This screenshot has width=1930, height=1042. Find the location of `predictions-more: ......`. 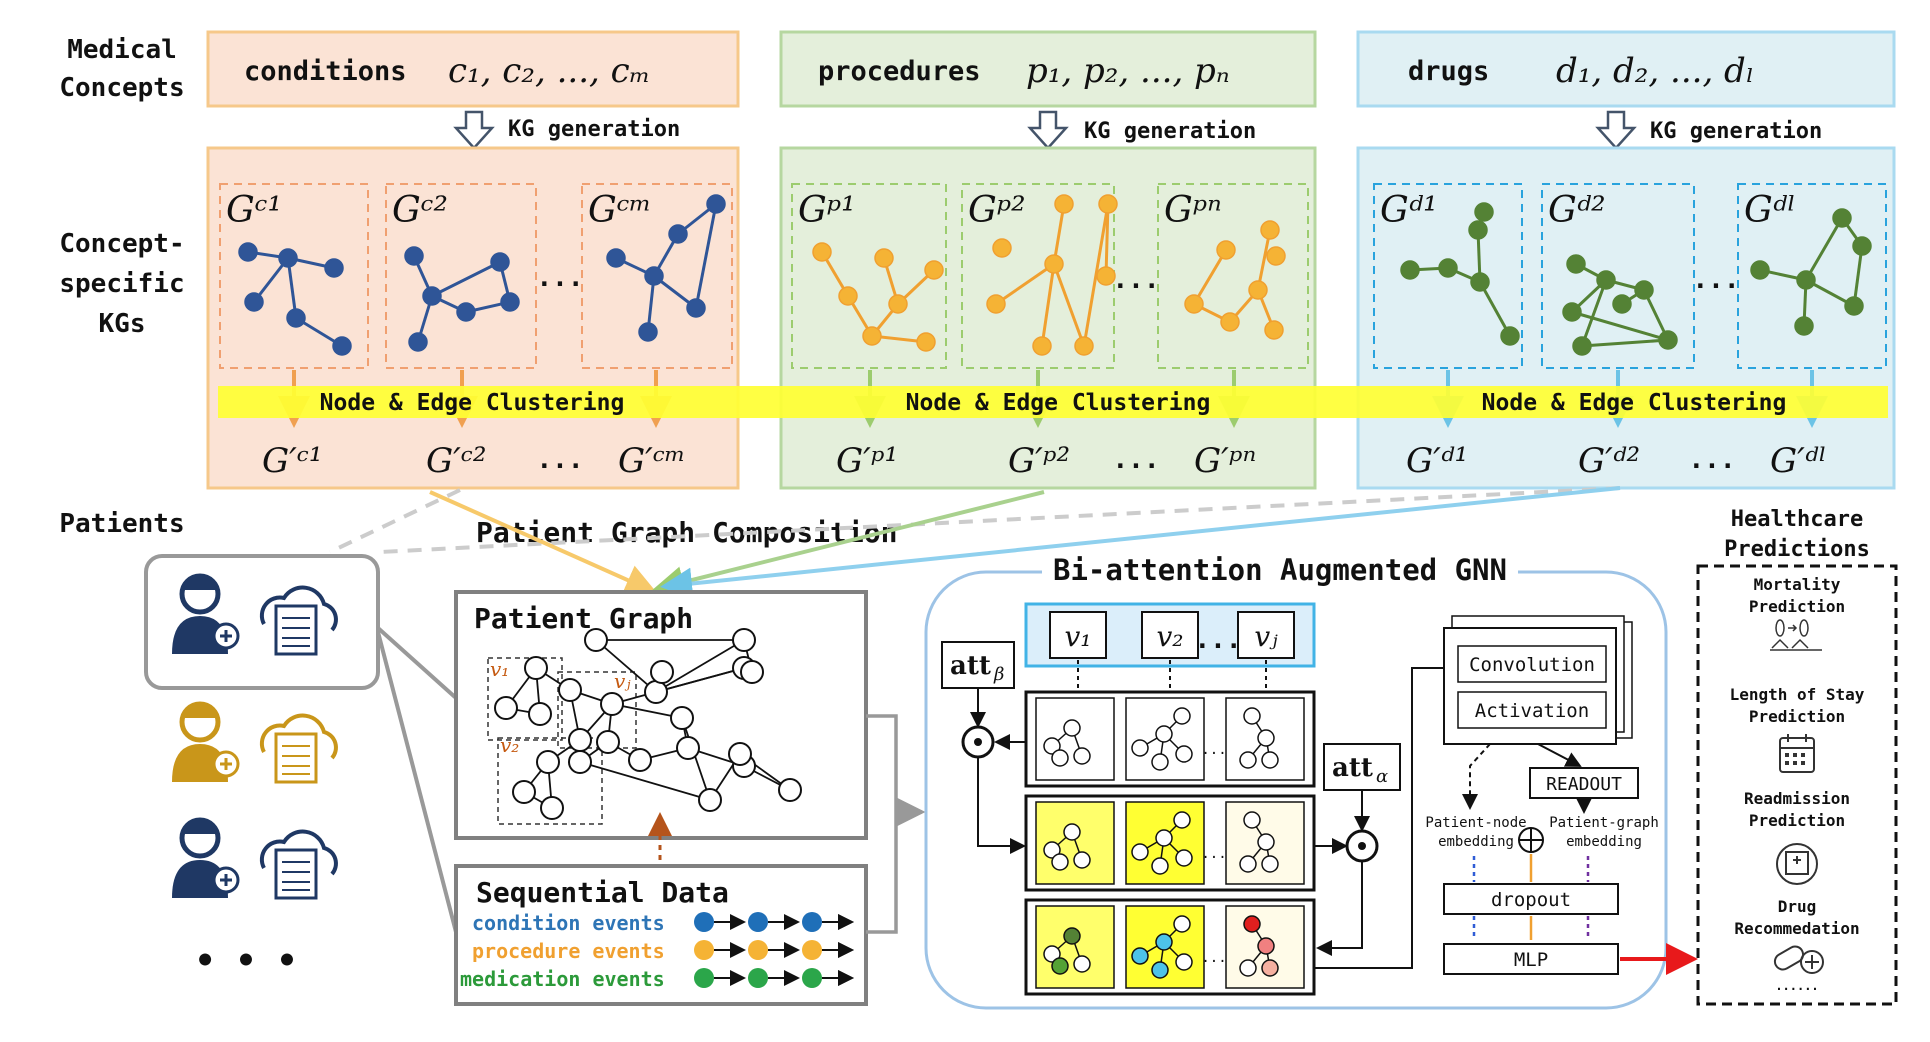

predictions-more: ...... is located at coordinates (1796, 986).